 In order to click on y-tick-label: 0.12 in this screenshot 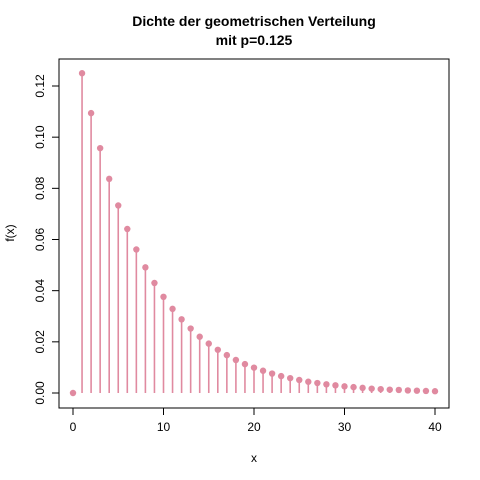, I will do `click(40, 86)`.